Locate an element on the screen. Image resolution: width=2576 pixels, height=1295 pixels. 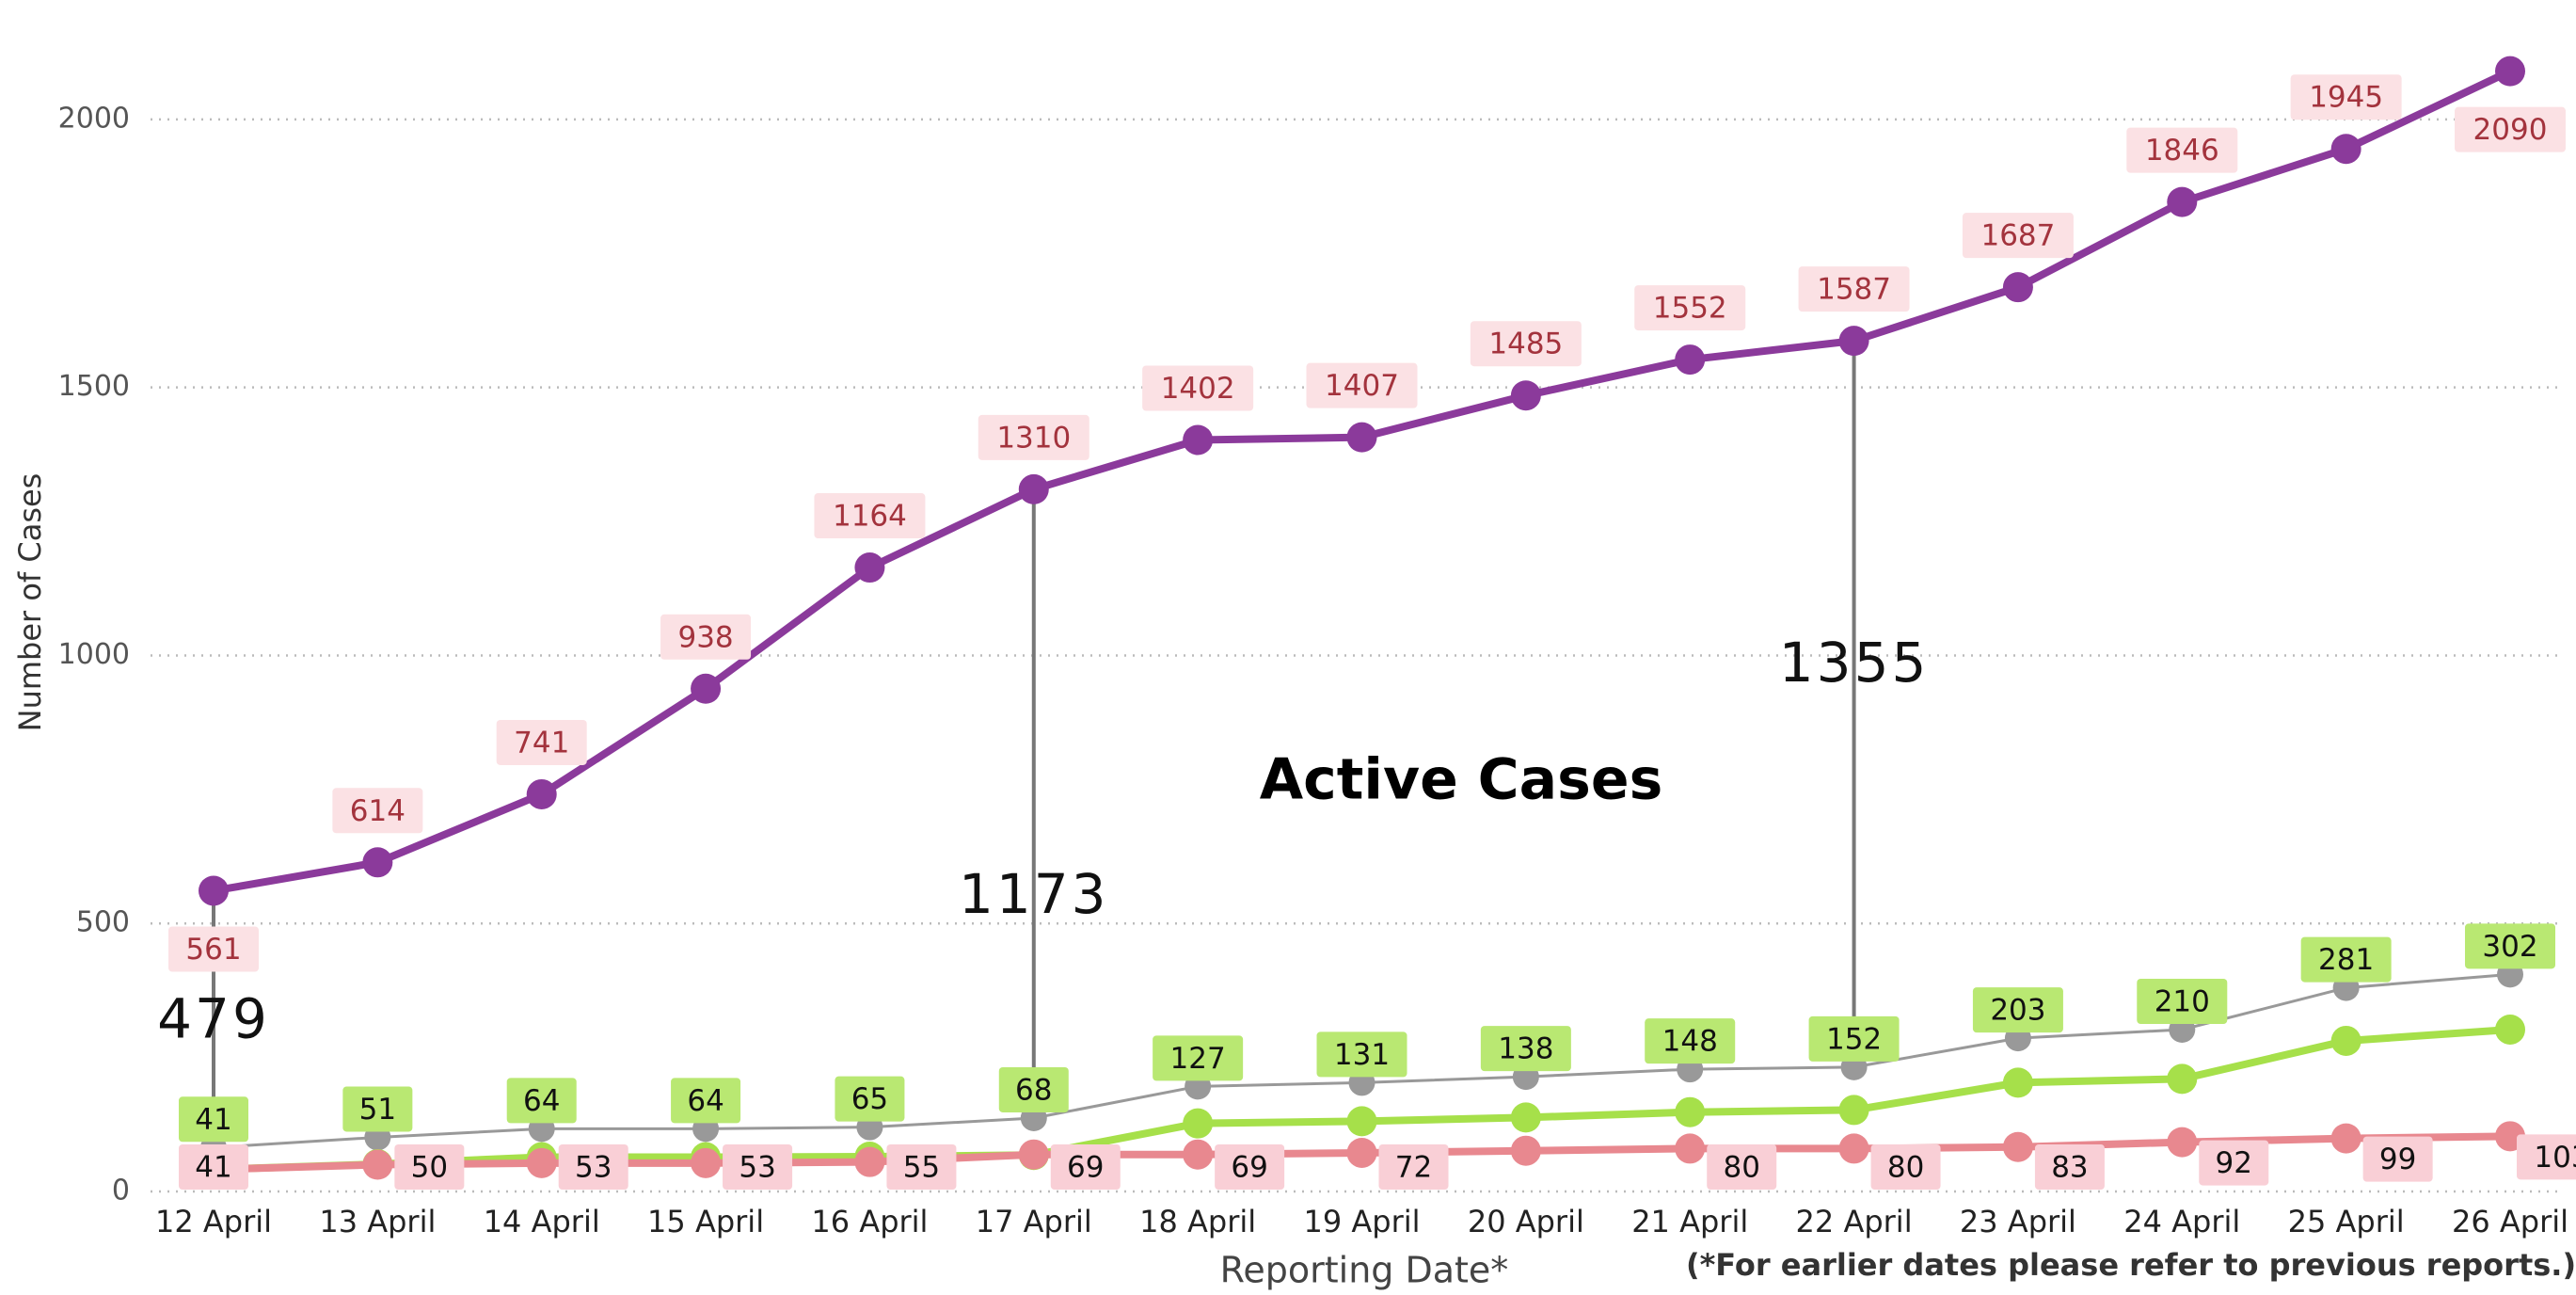
data-label: 1402 is located at coordinates (1198, 389).